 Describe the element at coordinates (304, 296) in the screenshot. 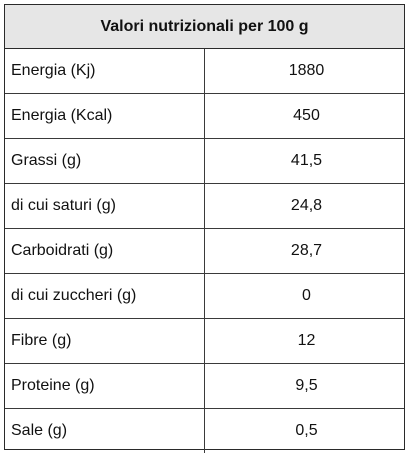

I see `row-value: 0` at that location.